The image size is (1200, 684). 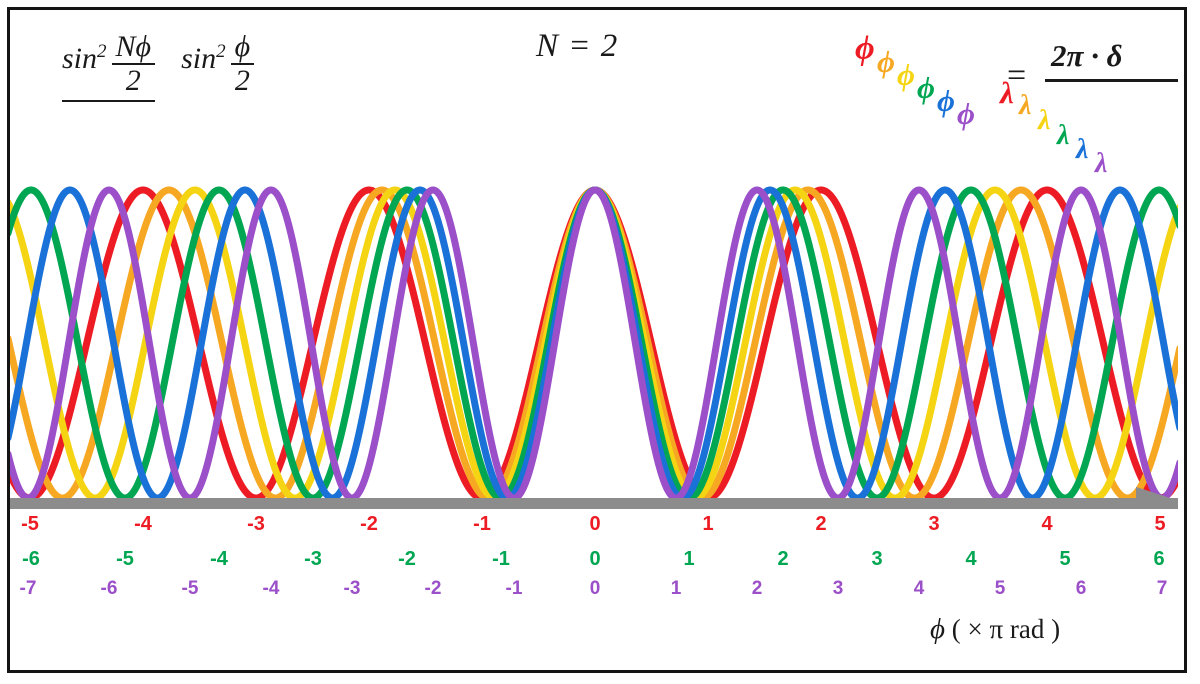 I want to click on purple-ticks-7: 7, so click(x=1162, y=588).